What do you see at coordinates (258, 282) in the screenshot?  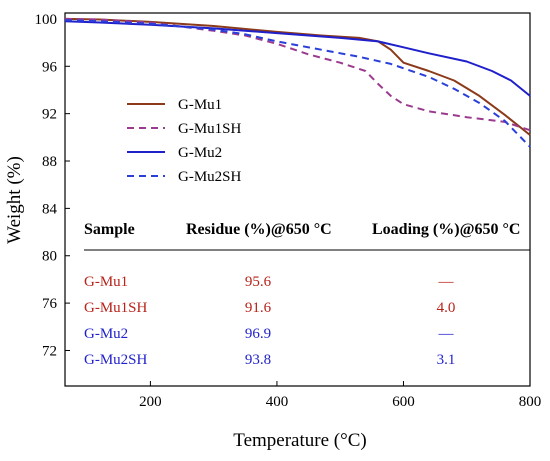 I see `table-cell-residue: 95.6` at bounding box center [258, 282].